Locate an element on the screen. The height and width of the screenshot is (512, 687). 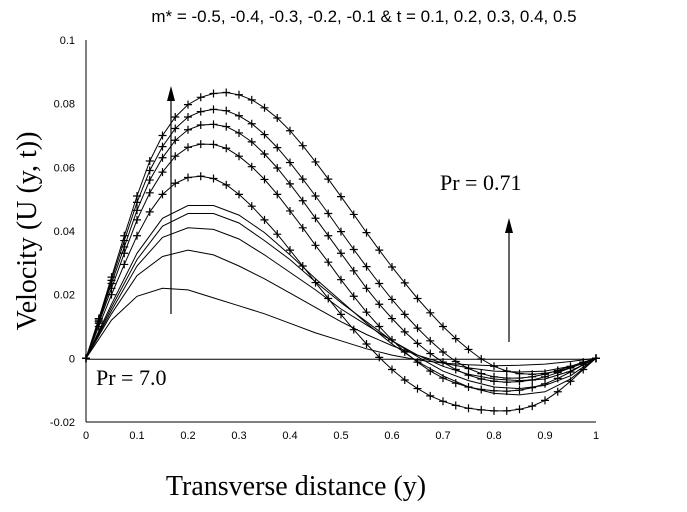
y-tick-label: 0.06 is located at coordinates (64, 168).